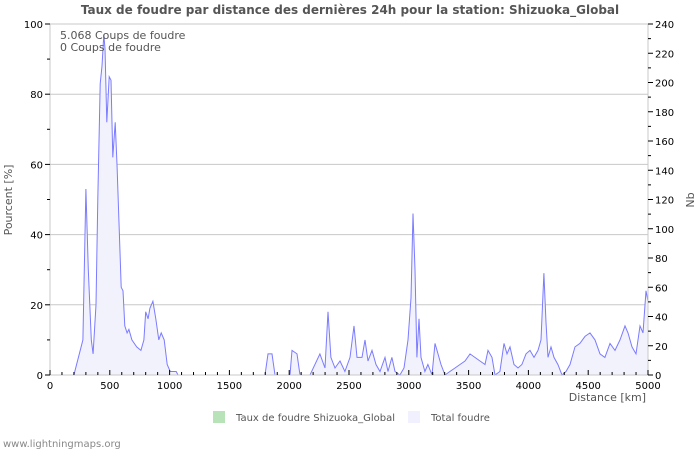 The image size is (700, 450). I want to click on x-tick-label: 4500, so click(587, 386).